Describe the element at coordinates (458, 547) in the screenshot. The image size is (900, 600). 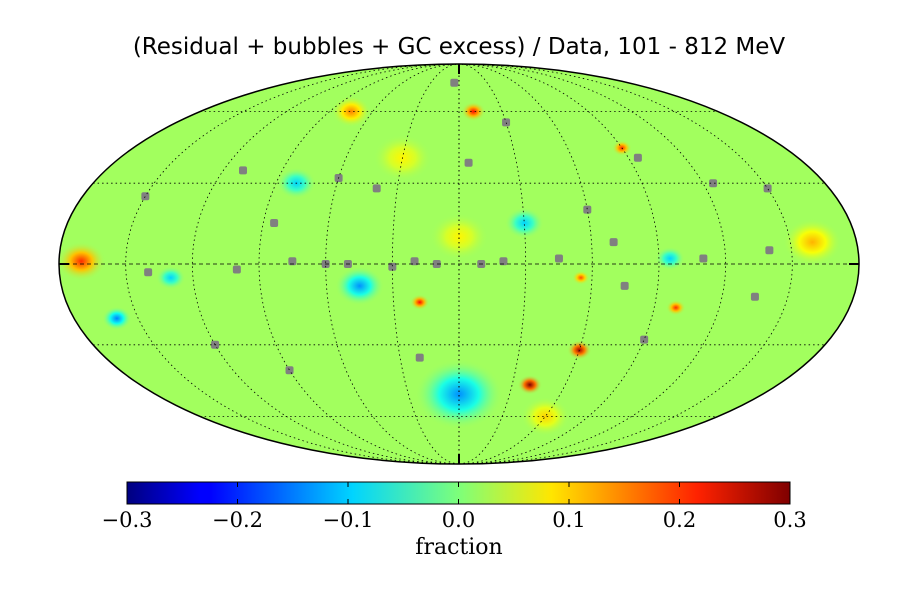
I see `colorbar-label: fraction` at that location.